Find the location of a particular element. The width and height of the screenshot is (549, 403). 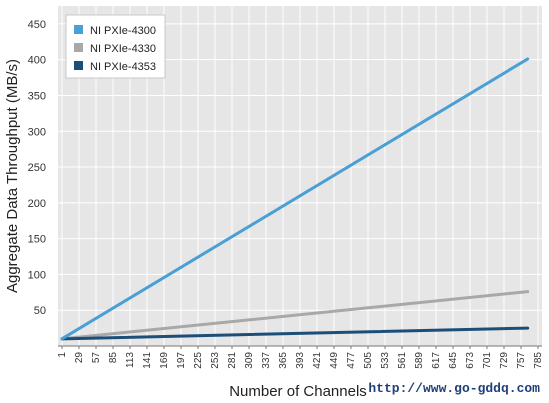

x-tick-label: 29 is located at coordinates (79, 358).